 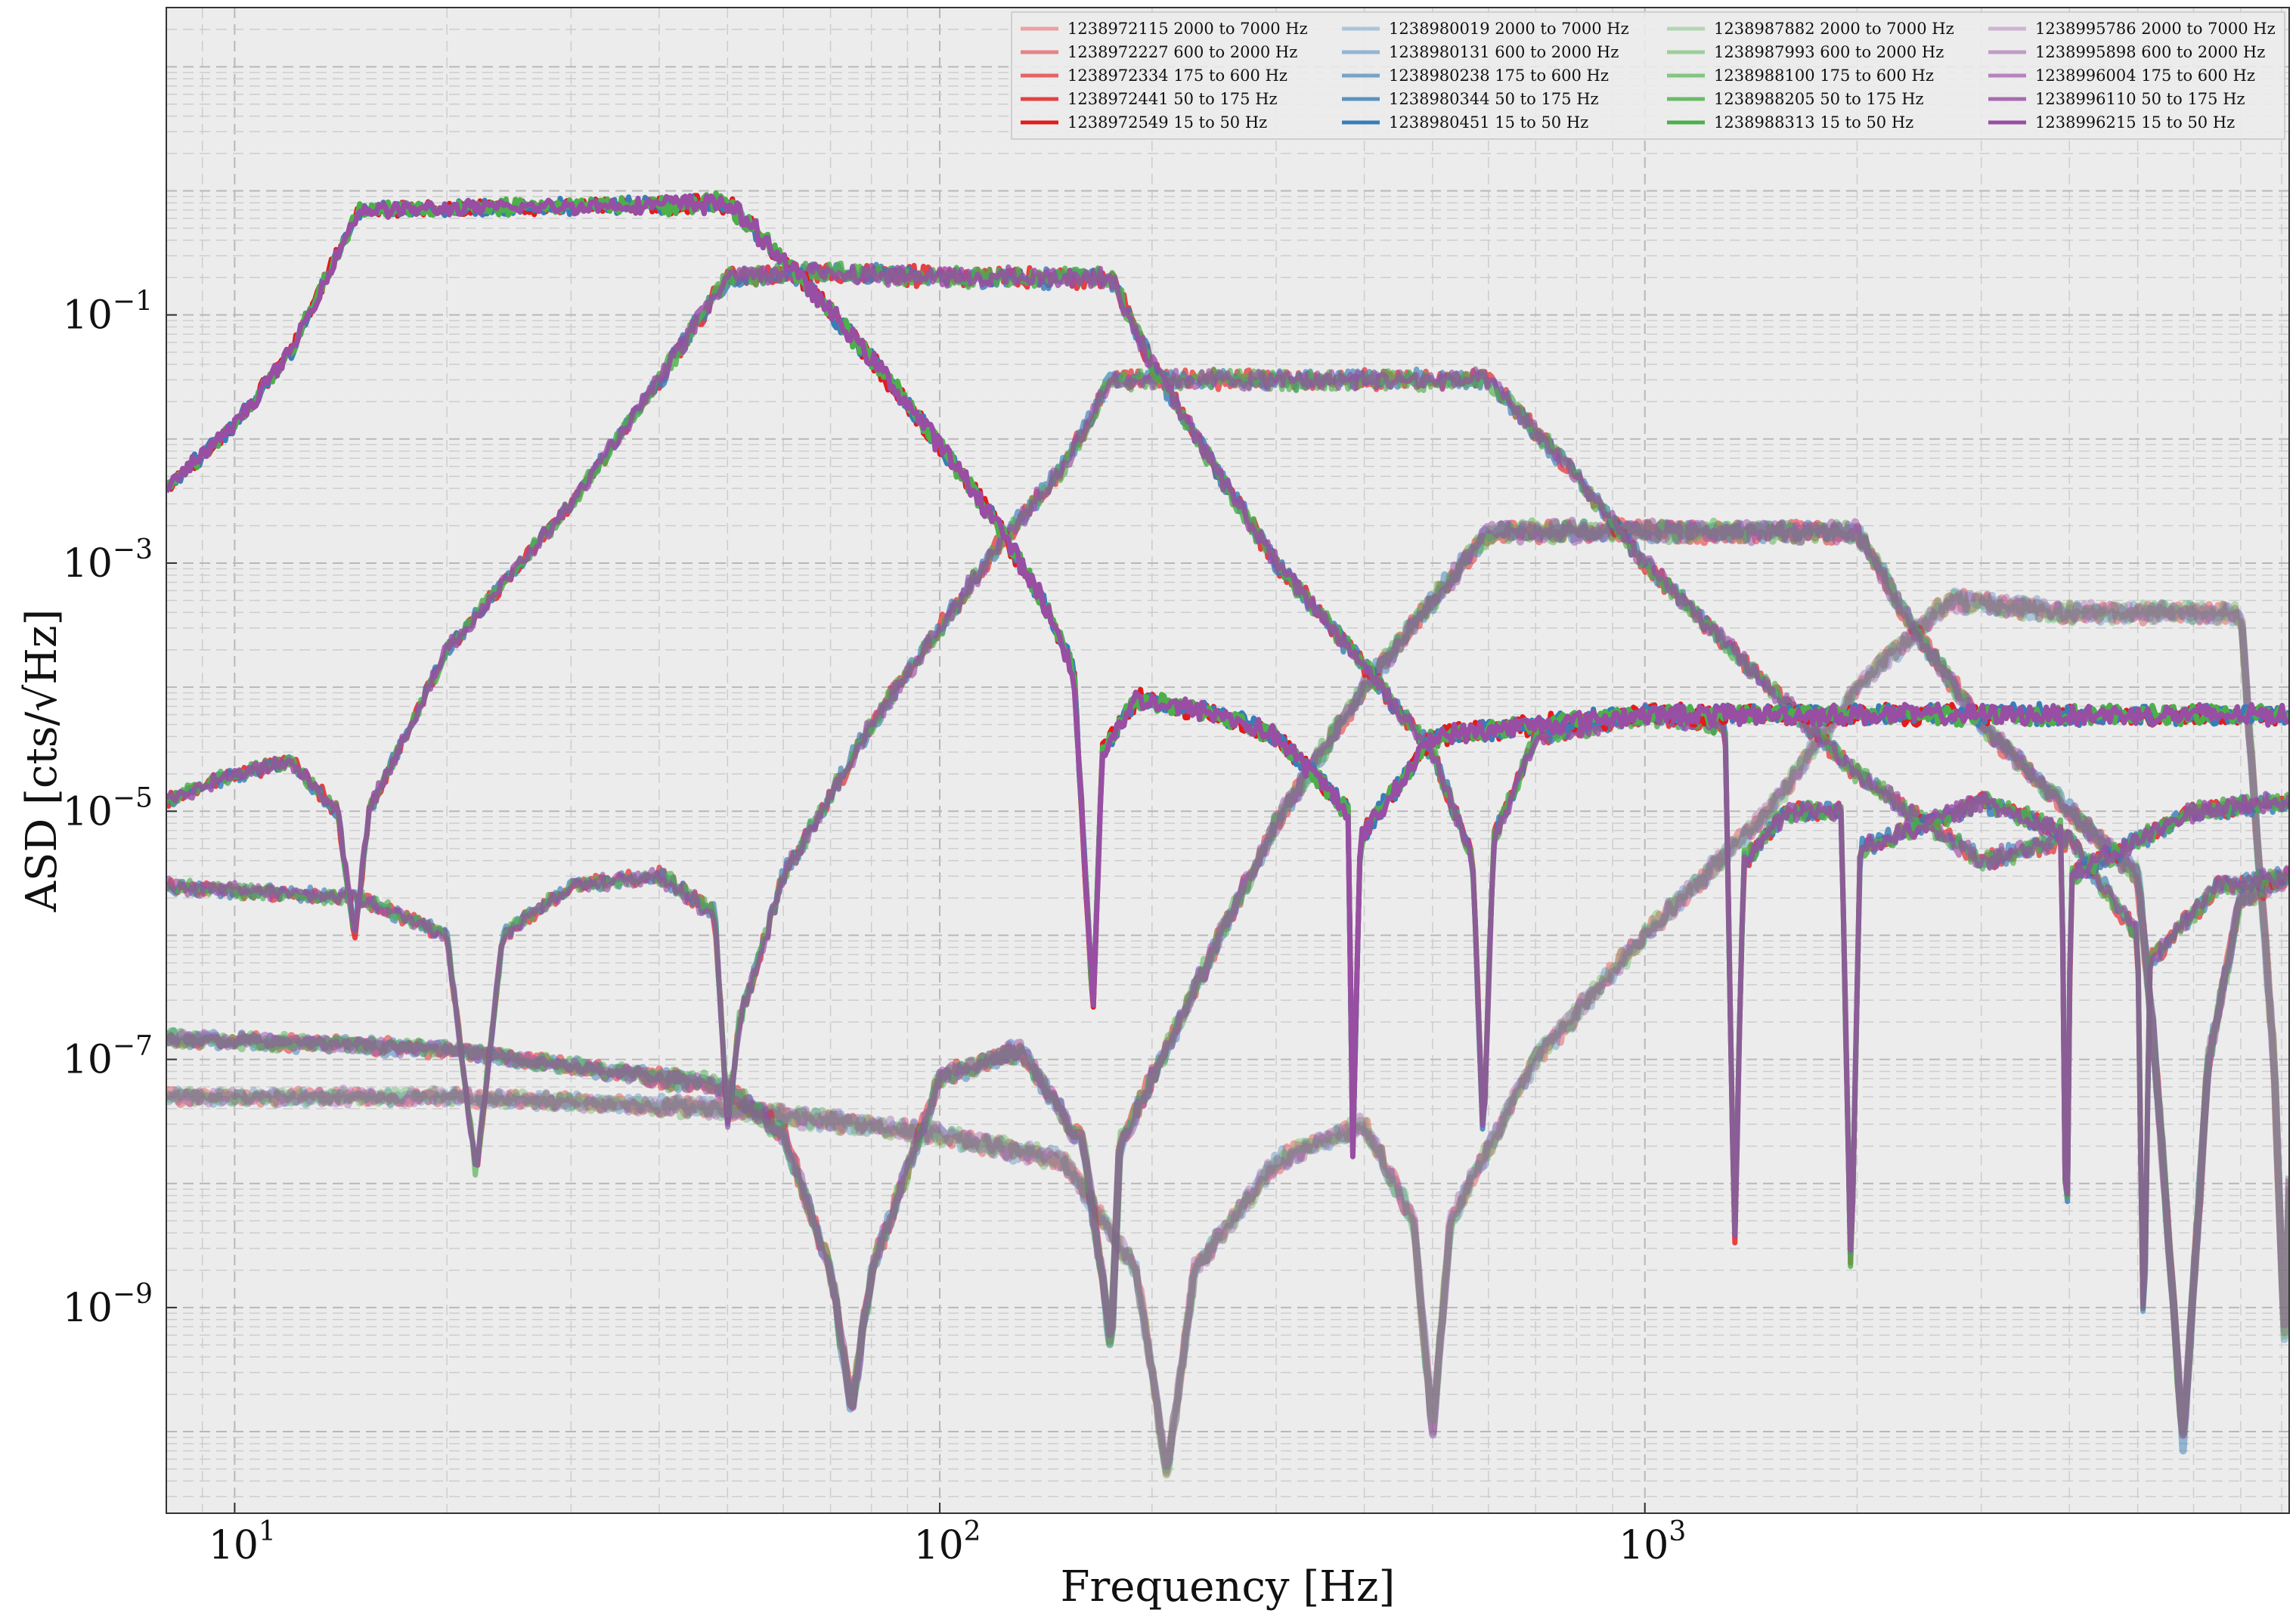 I want to click on legend-entry: 1238995786 2000 to 7000 Hz, so click(x=2155, y=29).